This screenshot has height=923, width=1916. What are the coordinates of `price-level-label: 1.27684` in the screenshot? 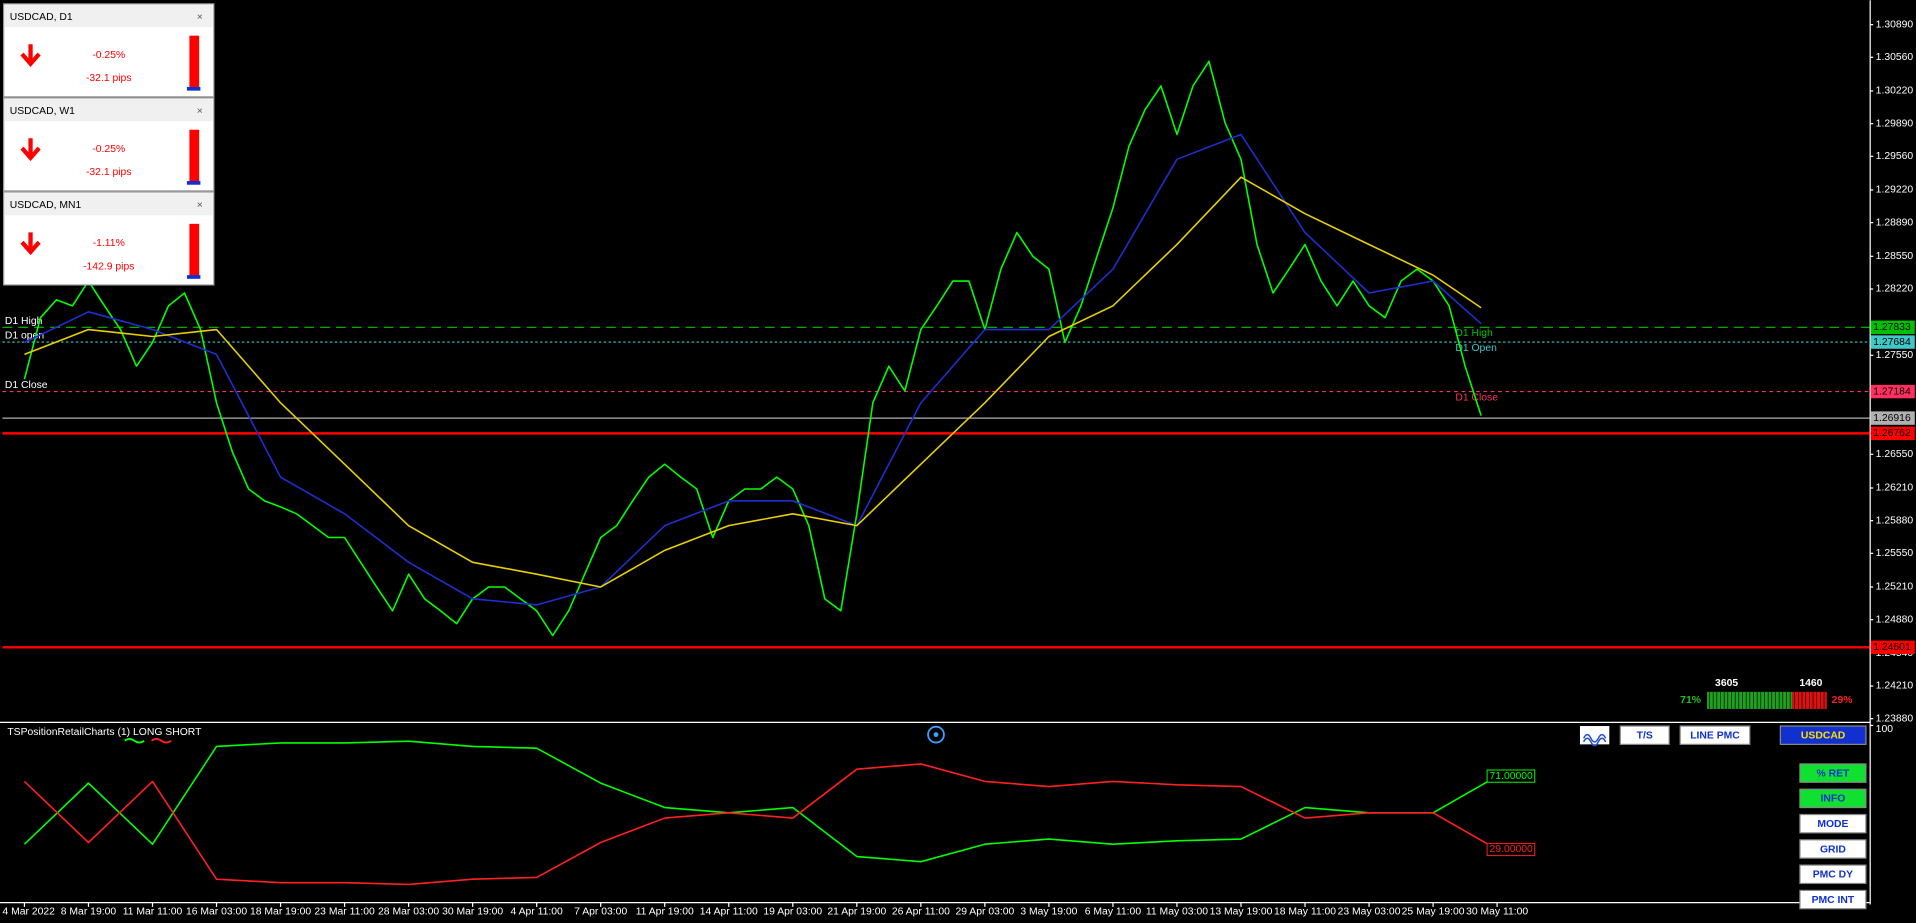 It's located at (1892, 342).